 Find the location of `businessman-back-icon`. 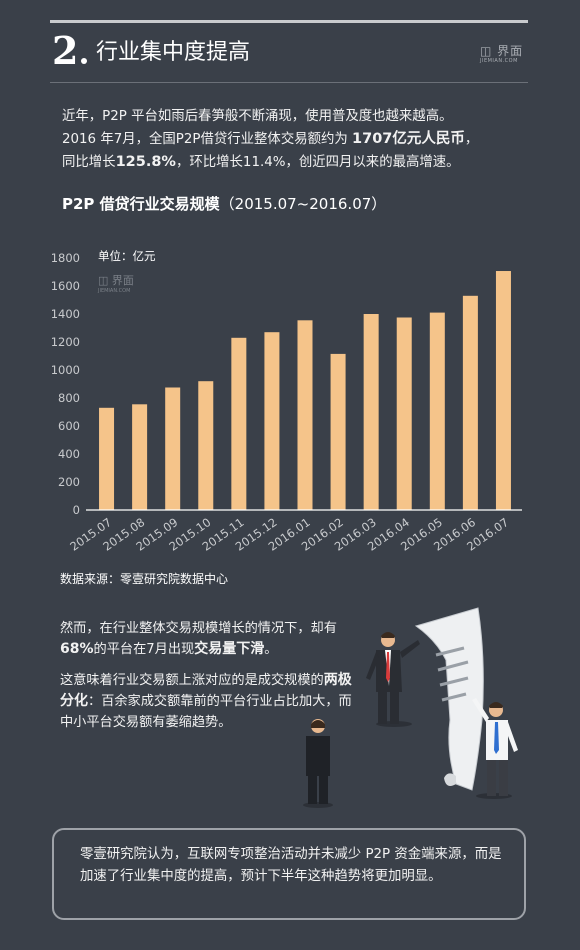

businessman-back-icon is located at coordinates (318, 761).